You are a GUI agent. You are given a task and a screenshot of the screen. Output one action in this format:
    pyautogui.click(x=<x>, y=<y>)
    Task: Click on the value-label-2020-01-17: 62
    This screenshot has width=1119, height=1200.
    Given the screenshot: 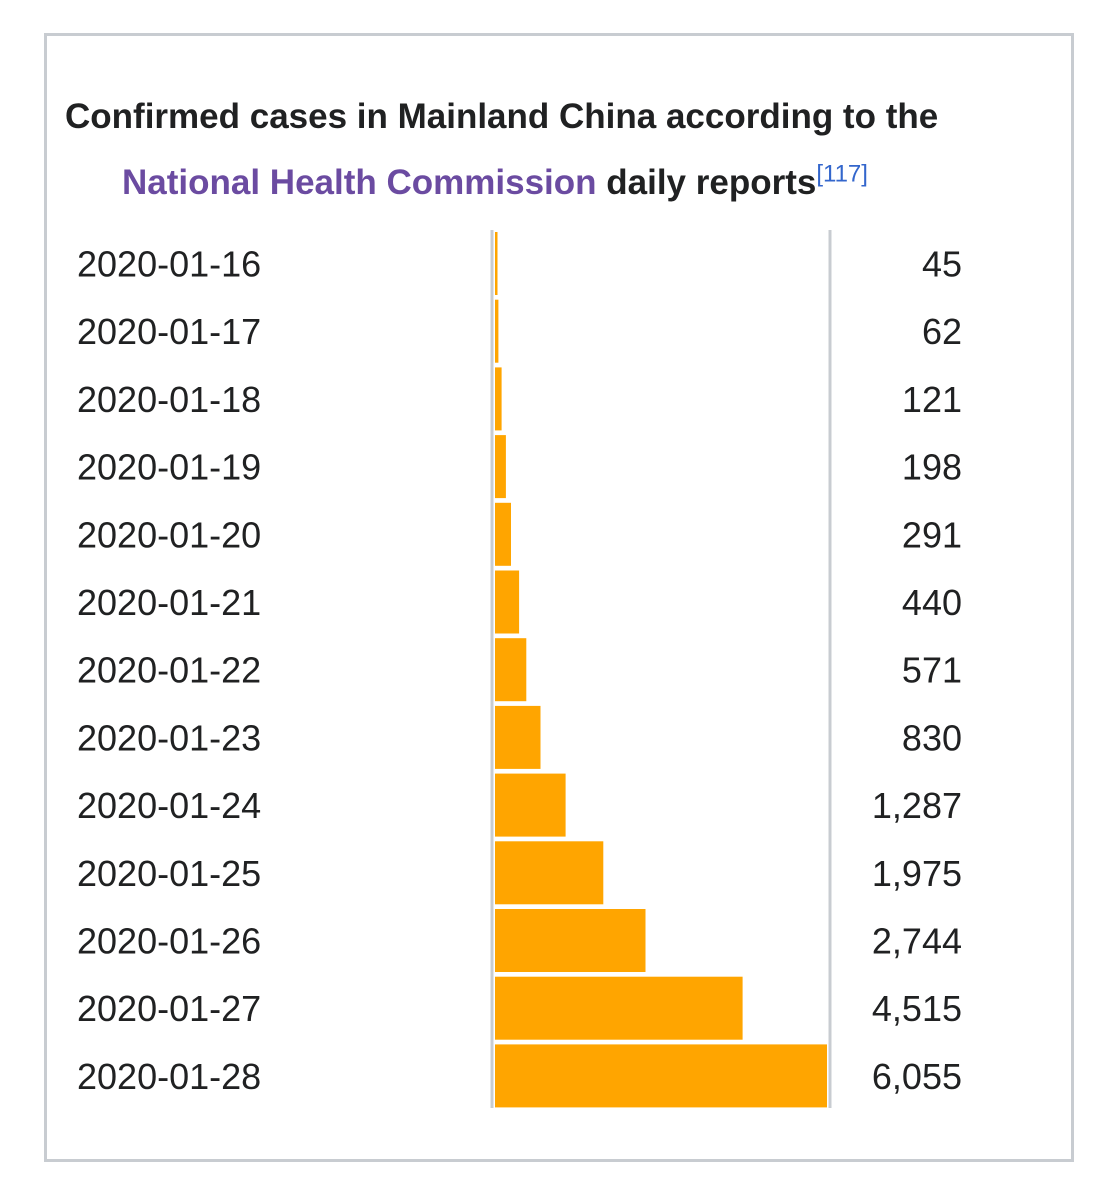 What is the action you would take?
    pyautogui.click(x=942, y=331)
    